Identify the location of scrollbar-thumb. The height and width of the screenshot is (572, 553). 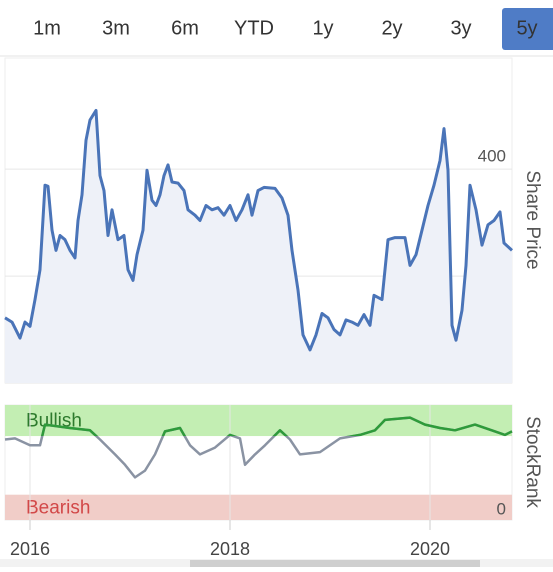
(335, 563).